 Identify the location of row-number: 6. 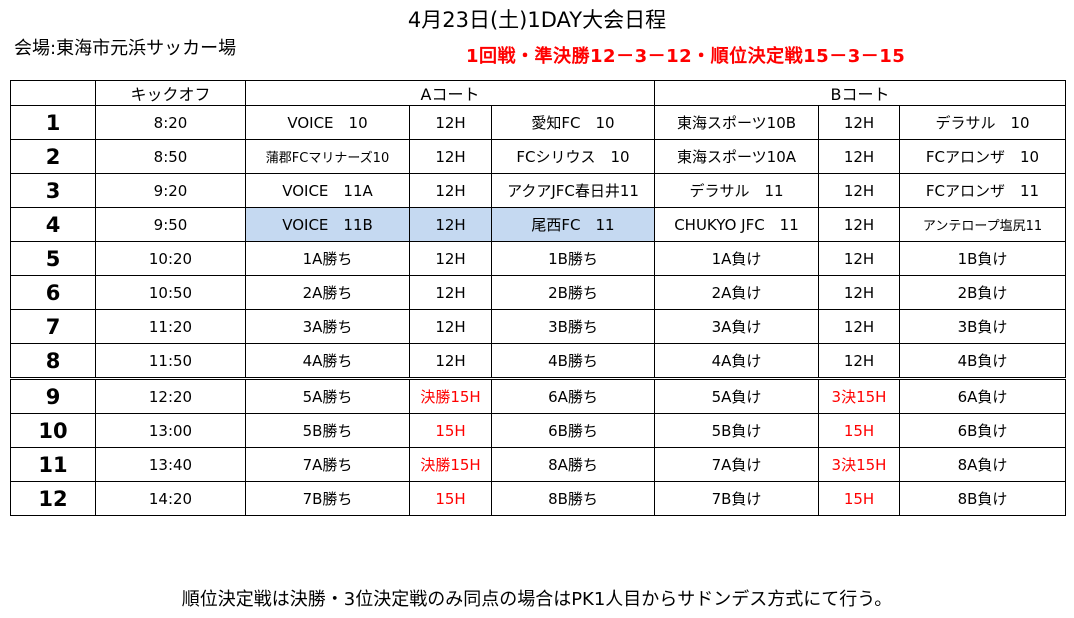
(53, 292).